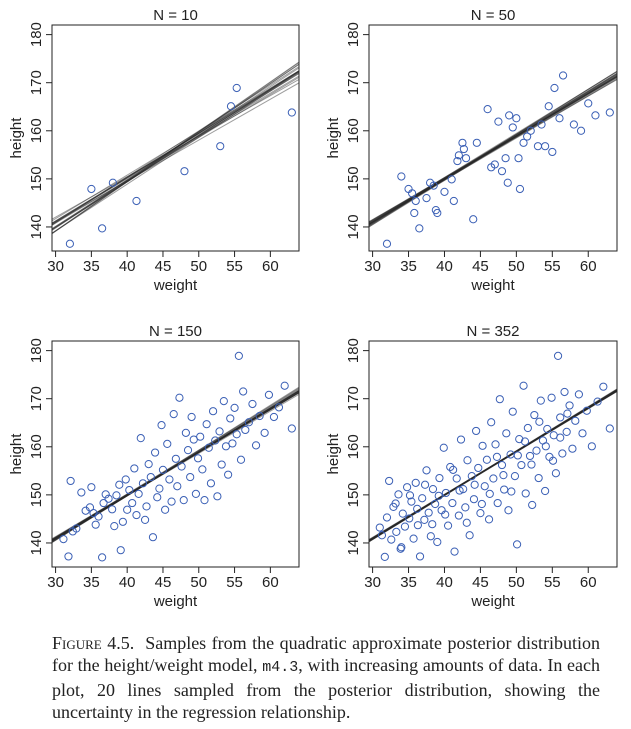  I want to click on plot-title: N = 10, so click(175, 15).